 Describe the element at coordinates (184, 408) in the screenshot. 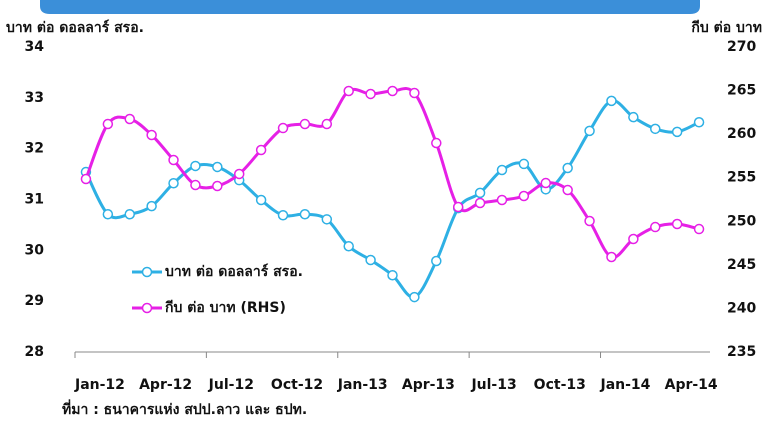

I see `source: ที่มา : ธนาคารแห่ง สปป.ลาว และ ธปท.` at that location.